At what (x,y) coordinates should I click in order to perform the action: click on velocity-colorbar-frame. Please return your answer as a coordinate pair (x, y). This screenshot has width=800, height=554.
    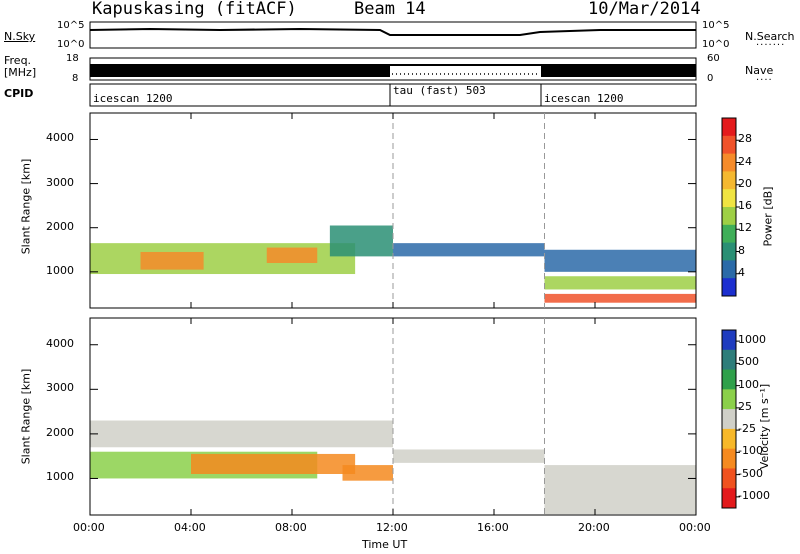
    Looking at the image, I should click on (729, 419).